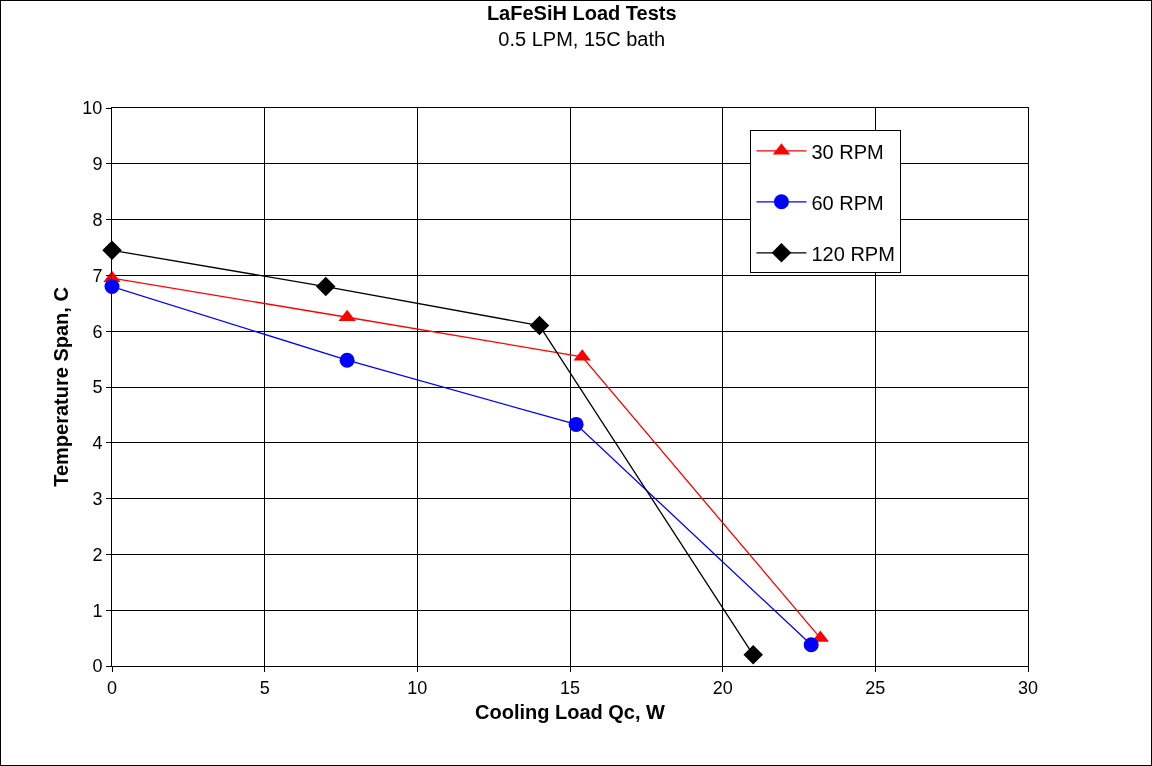 This screenshot has width=1152, height=766. What do you see at coordinates (97, 554) in the screenshot?
I see `y-tick-label: 2` at bounding box center [97, 554].